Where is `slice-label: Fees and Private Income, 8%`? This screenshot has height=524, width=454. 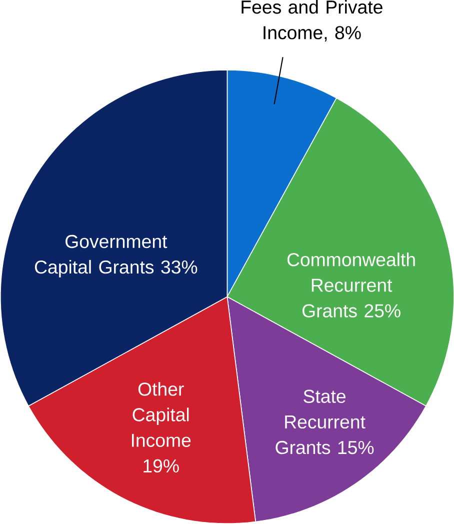
slice-label: Fees and Private Income, 8% is located at coordinates (312, 21).